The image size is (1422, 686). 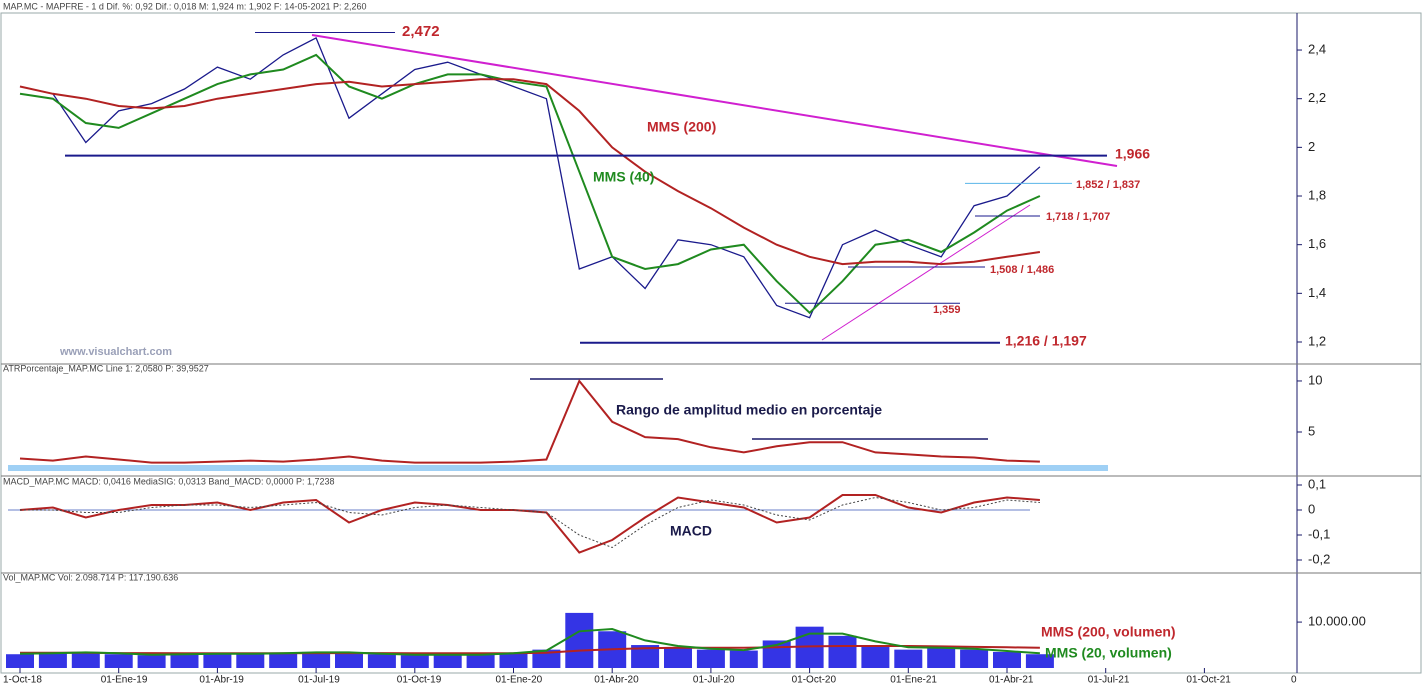 What do you see at coordinates (1317, 483) in the screenshot?
I see `y-tick-label: 0,1` at bounding box center [1317, 483].